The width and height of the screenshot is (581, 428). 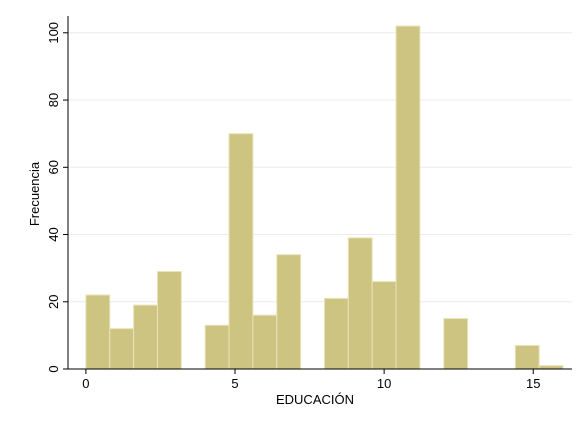 What do you see at coordinates (85, 383) in the screenshot?
I see `x-tick-label: 0` at bounding box center [85, 383].